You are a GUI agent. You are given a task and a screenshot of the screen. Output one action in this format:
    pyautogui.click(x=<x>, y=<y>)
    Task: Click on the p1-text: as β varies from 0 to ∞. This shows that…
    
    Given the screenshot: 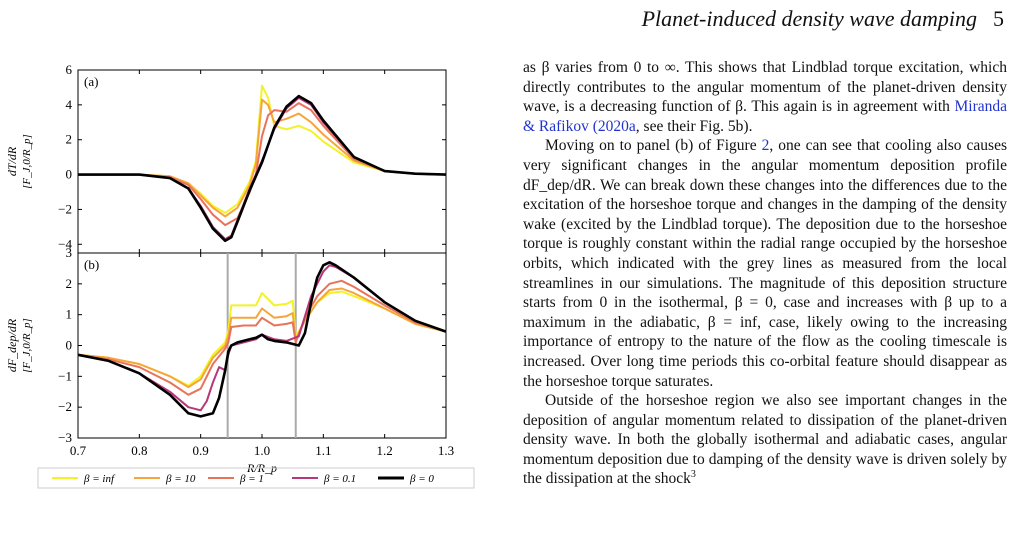 What is the action you would take?
    pyautogui.click(x=765, y=87)
    